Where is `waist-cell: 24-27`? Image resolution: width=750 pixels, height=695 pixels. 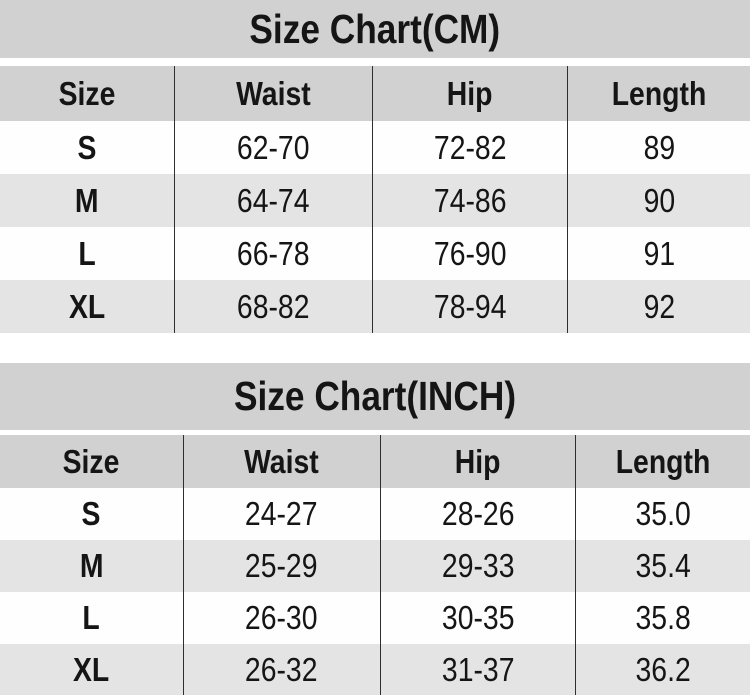 waist-cell: 24-27 is located at coordinates (281, 514).